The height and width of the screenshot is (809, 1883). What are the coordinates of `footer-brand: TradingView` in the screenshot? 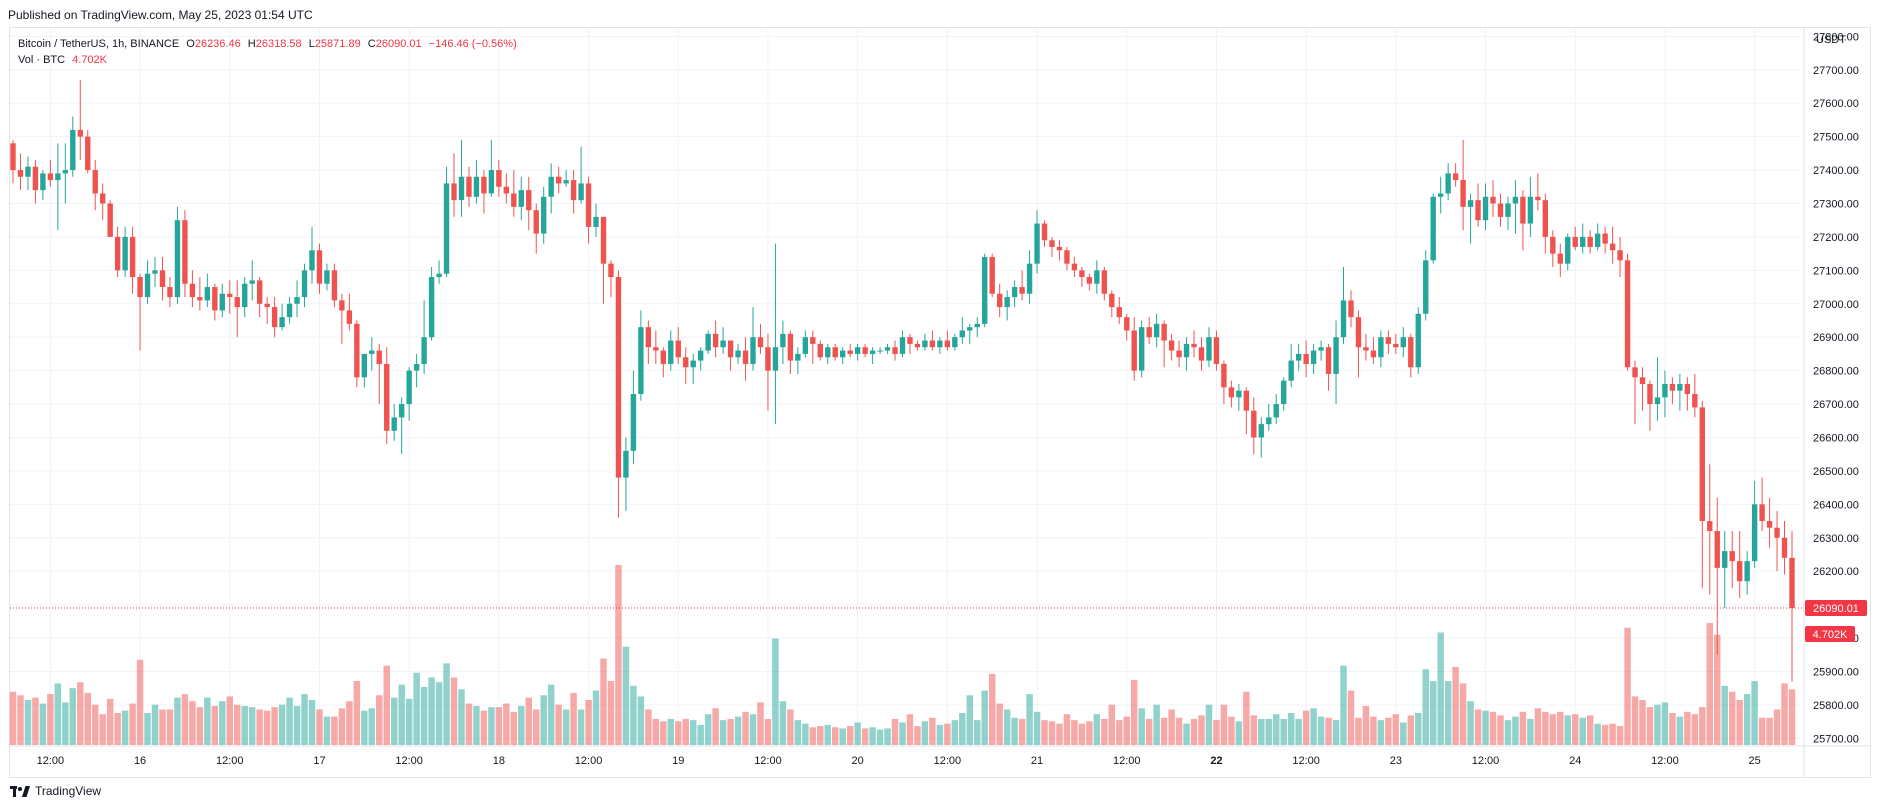 It's located at (55, 791).